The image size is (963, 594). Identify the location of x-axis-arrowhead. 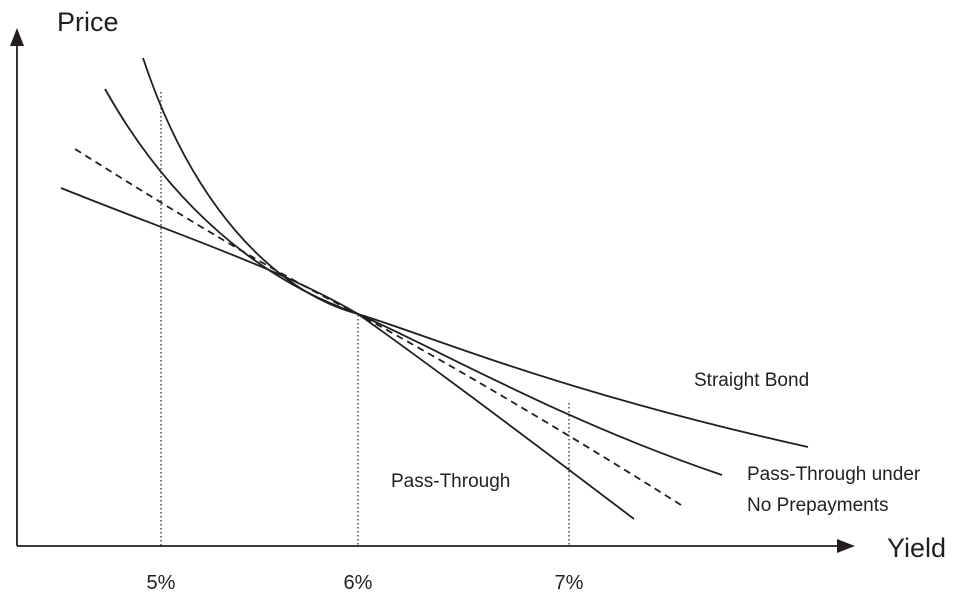
(846, 546).